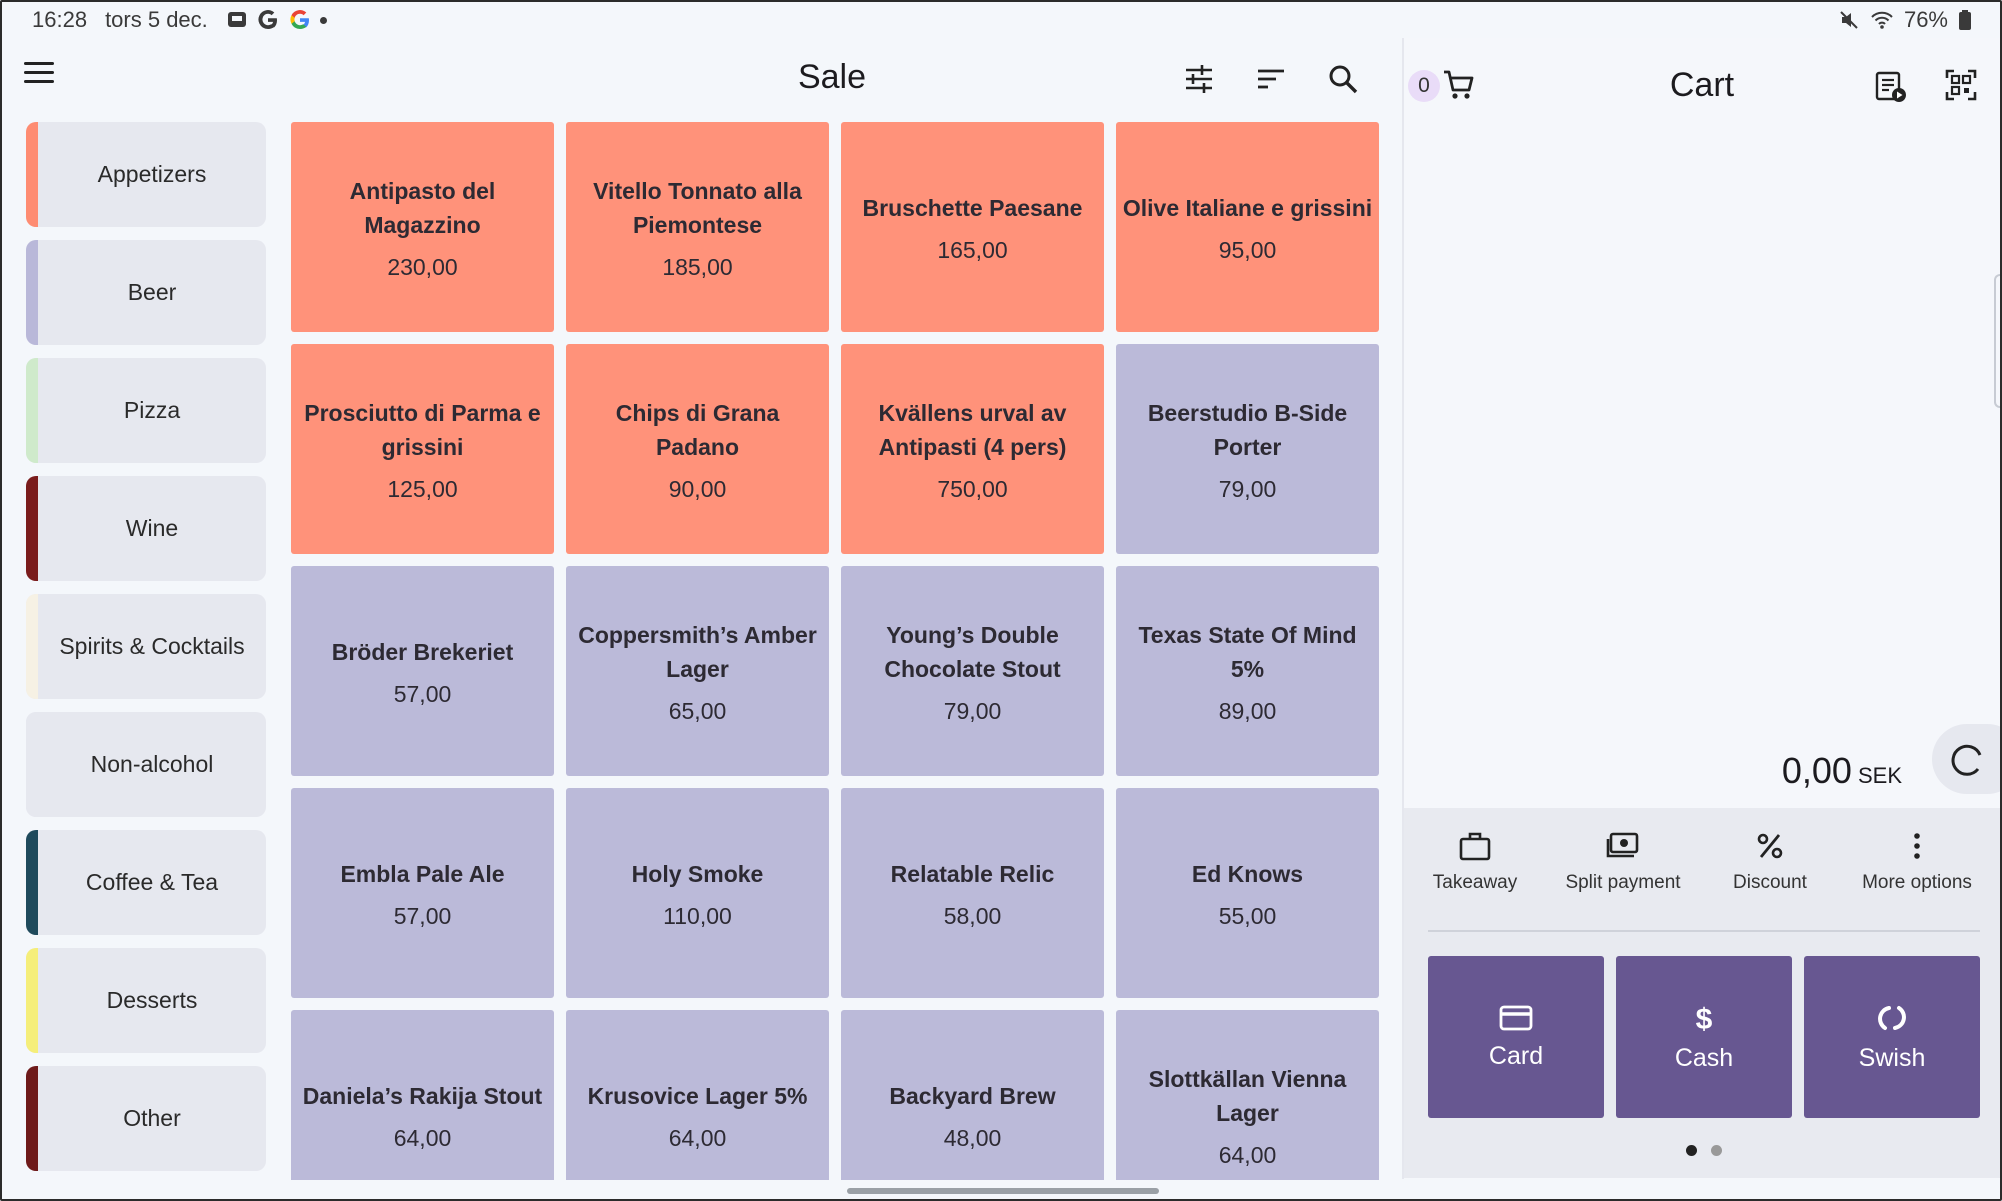 The image size is (2002, 1201). What do you see at coordinates (697, 671) in the screenshot?
I see `product-tile: Coppersmith’s Amber Lager 65,00` at bounding box center [697, 671].